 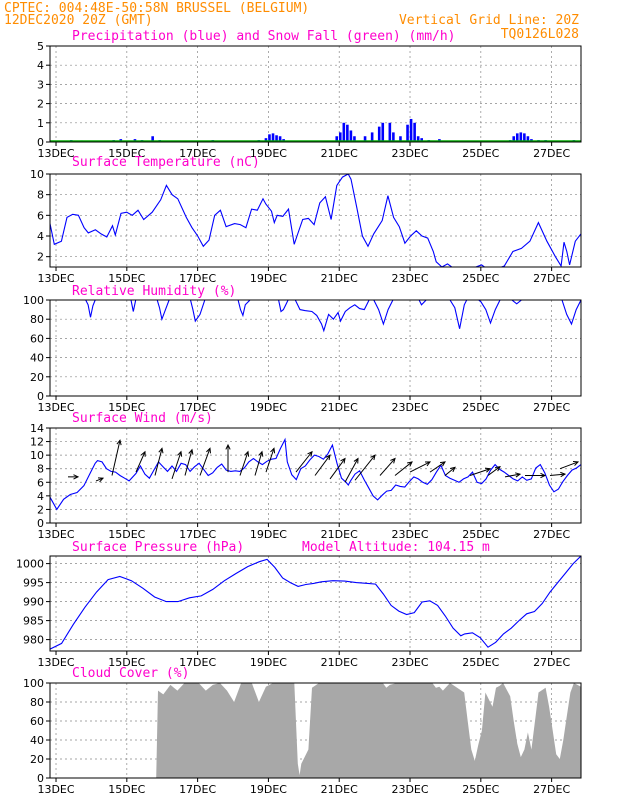 I want to click on model-altitude-label: Model Altitude: 104.15 m, so click(x=396, y=547).